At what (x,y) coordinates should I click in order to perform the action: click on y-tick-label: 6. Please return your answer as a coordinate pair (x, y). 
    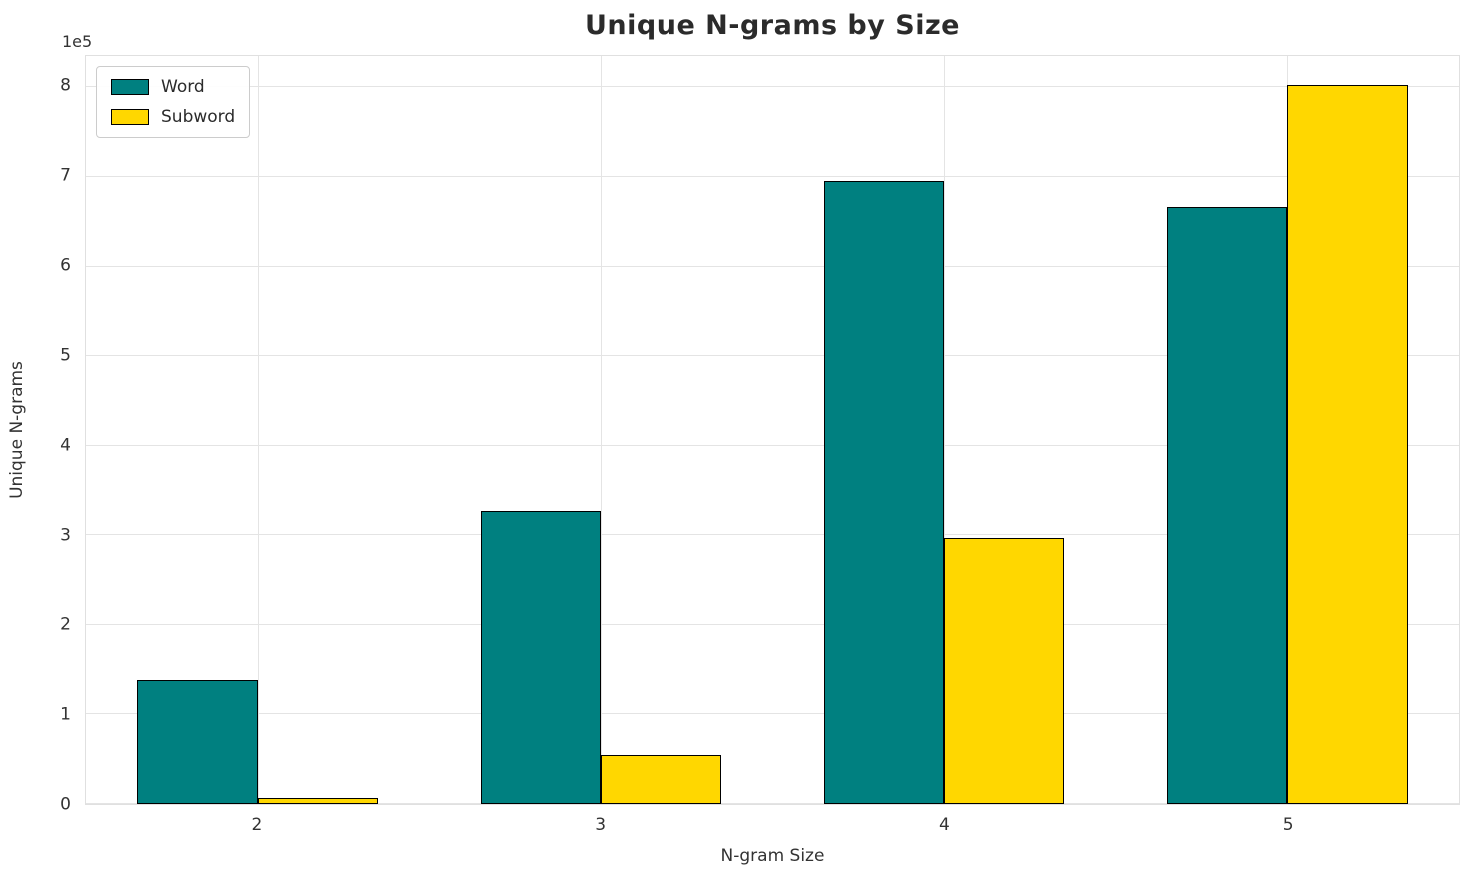
    Looking at the image, I should click on (65, 265).